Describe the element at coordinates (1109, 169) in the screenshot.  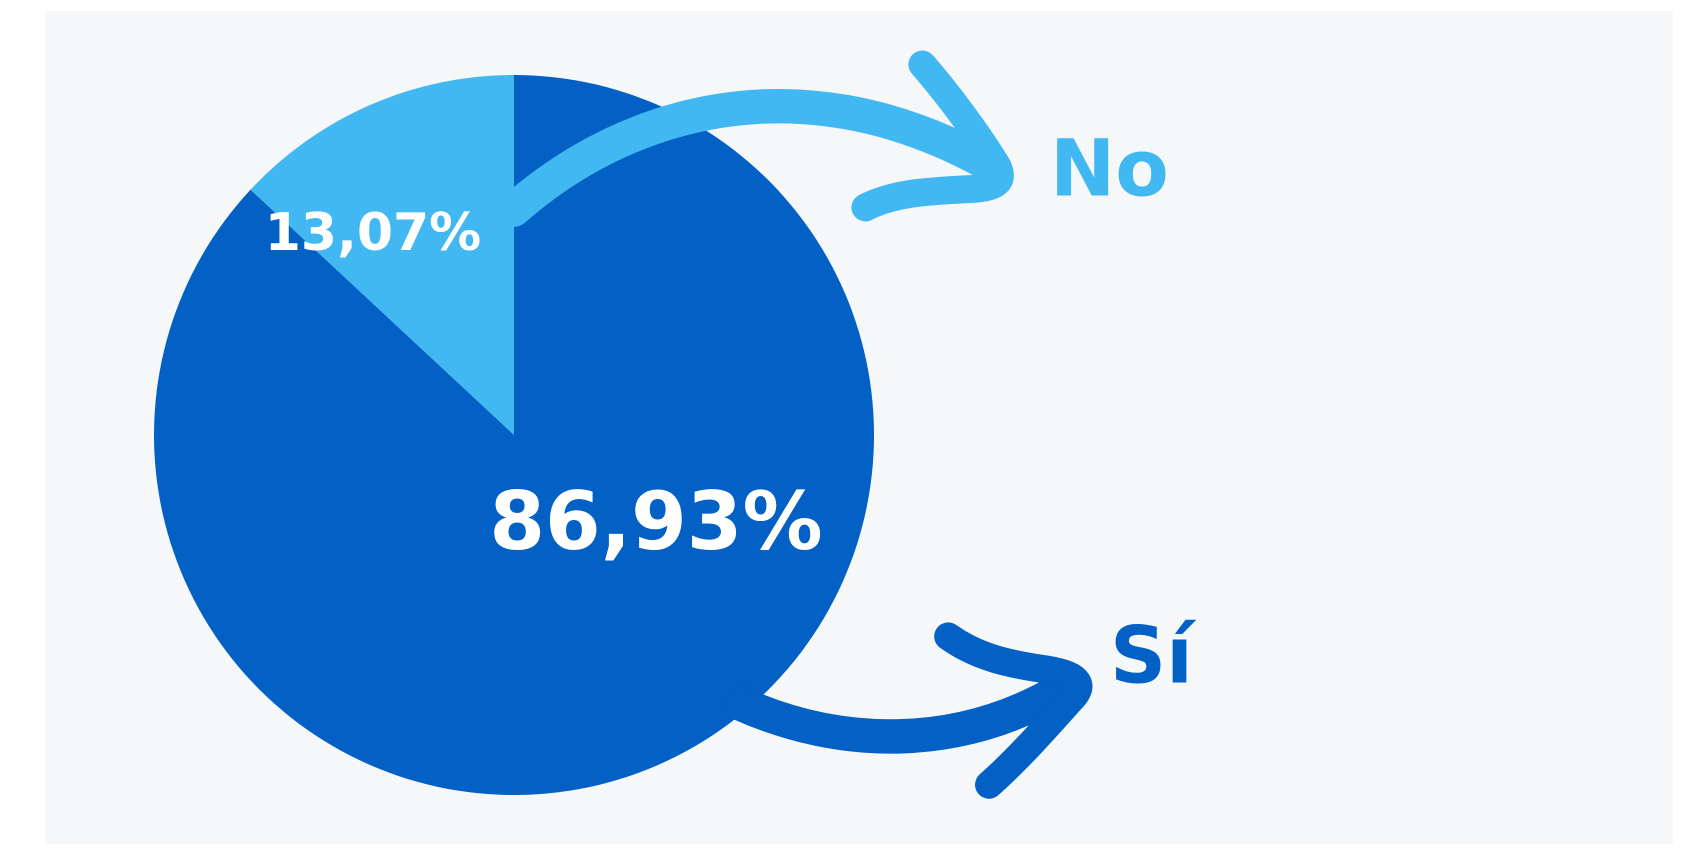
I see `category-label: No` at that location.